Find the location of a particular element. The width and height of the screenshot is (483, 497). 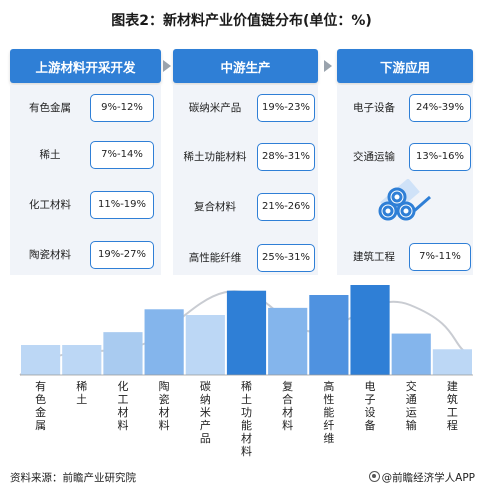

page-title: 图表2：新材料产业价值链分布(单位：%) is located at coordinates (241, 21).